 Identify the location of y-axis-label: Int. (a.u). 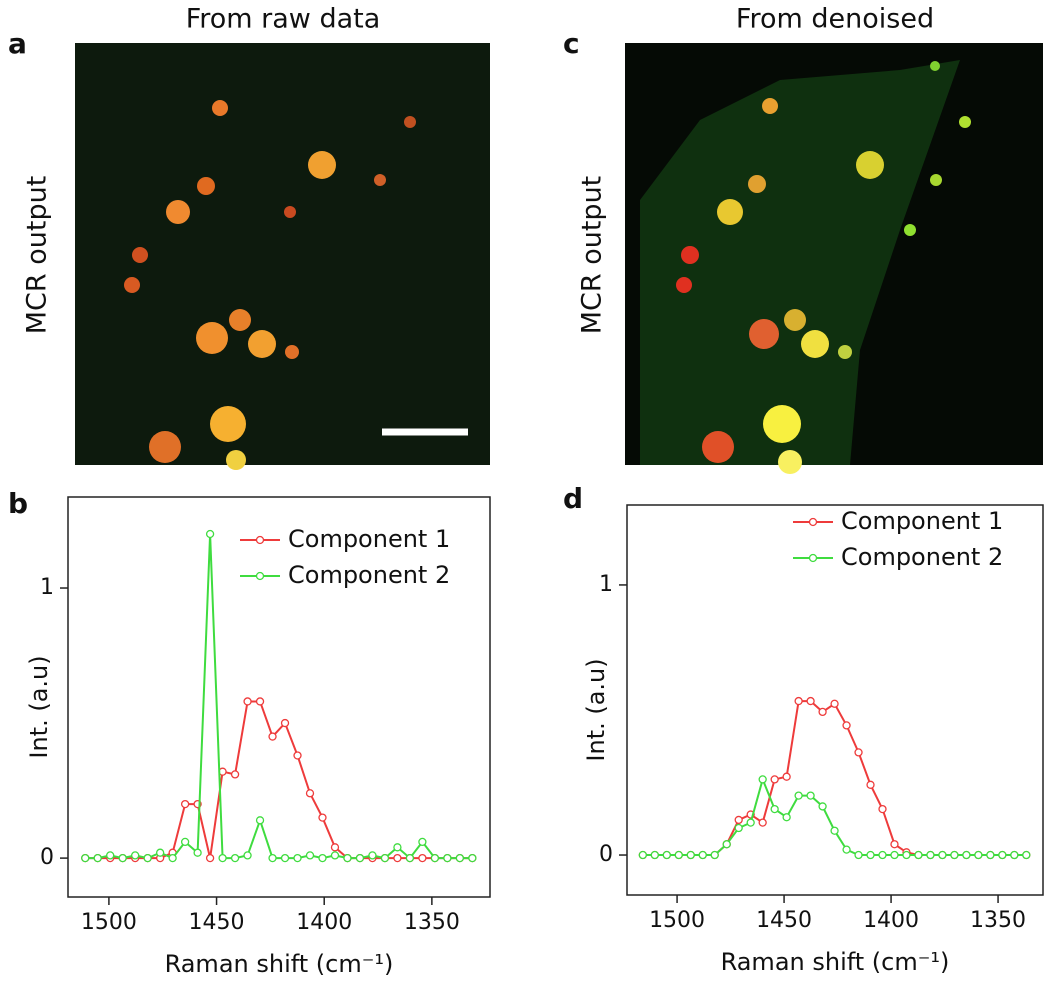
(596, 709).